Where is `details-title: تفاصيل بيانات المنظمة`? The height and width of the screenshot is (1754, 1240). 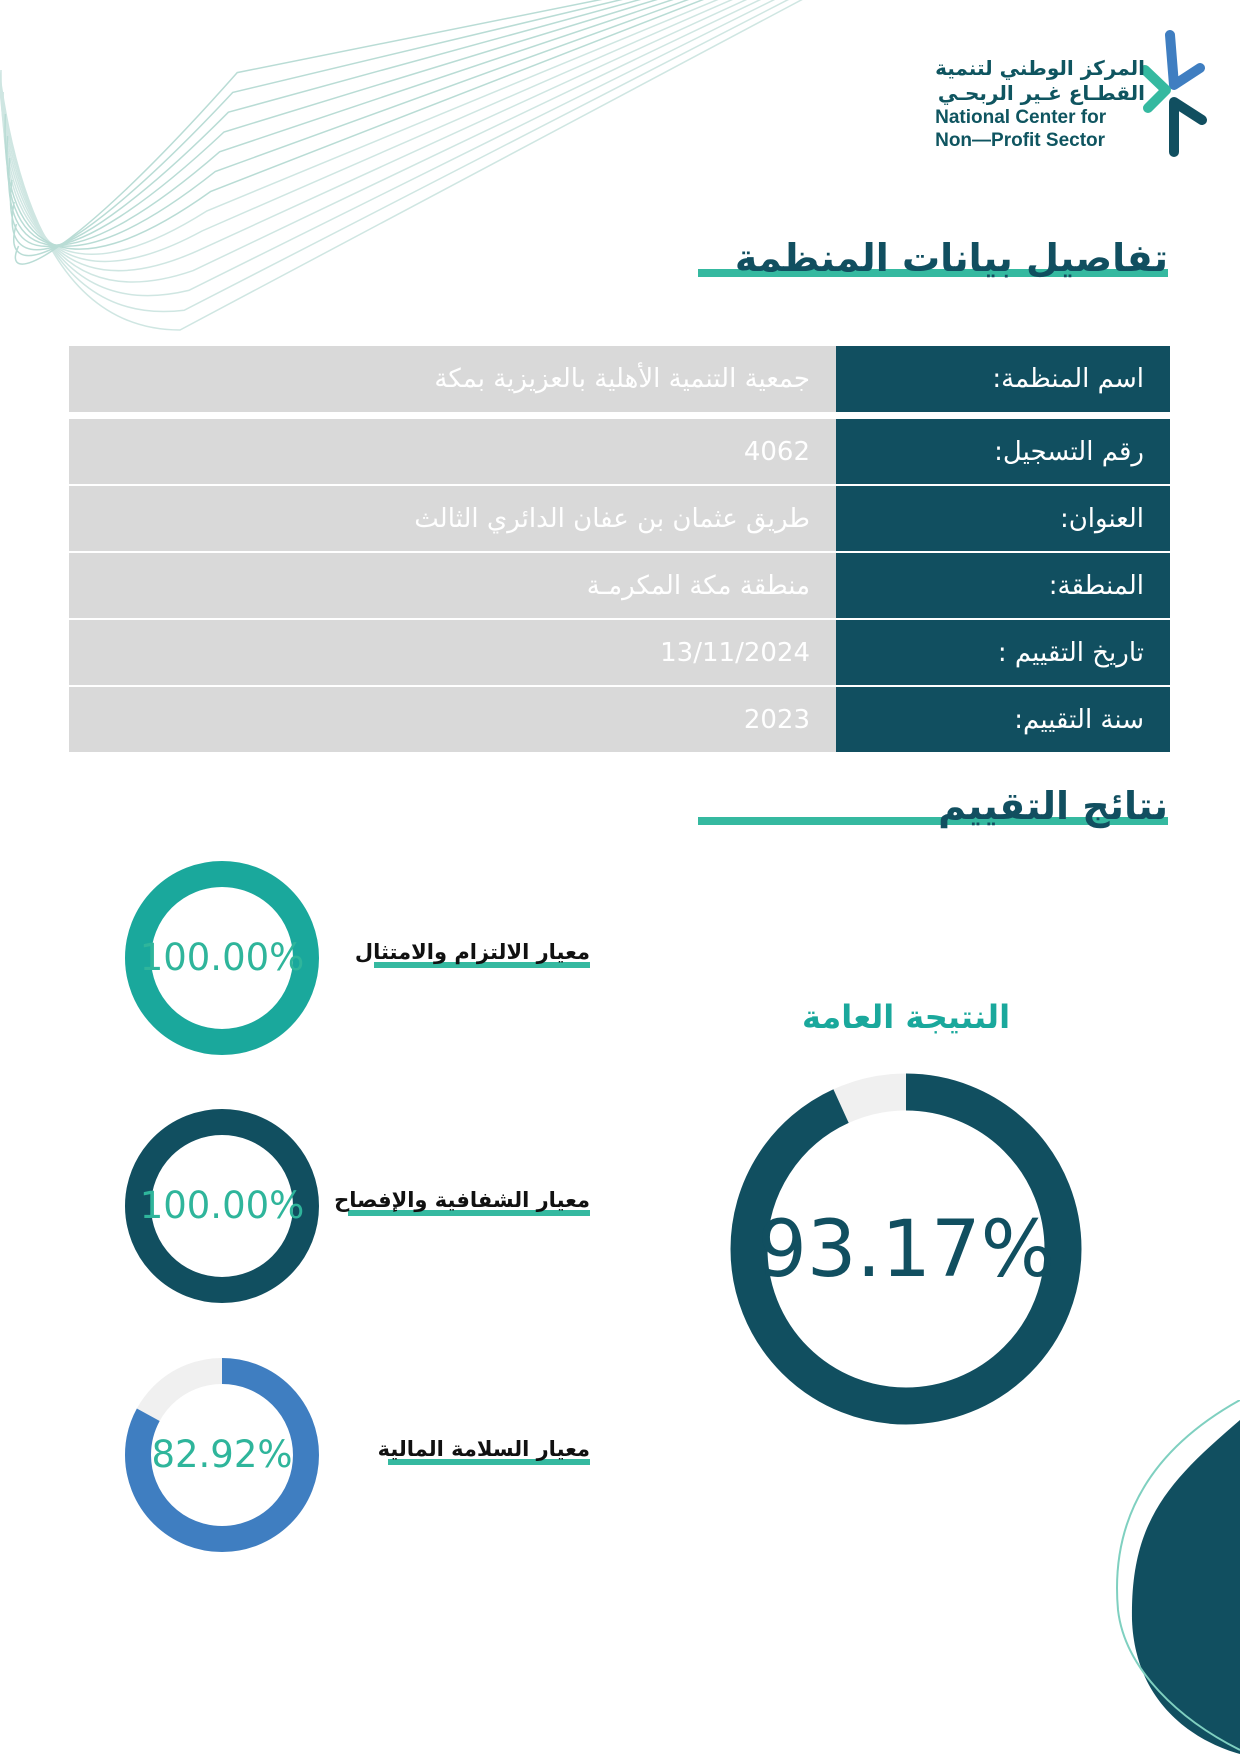
details-title: تفاصيل بيانات المنظمة is located at coordinates (951, 258).